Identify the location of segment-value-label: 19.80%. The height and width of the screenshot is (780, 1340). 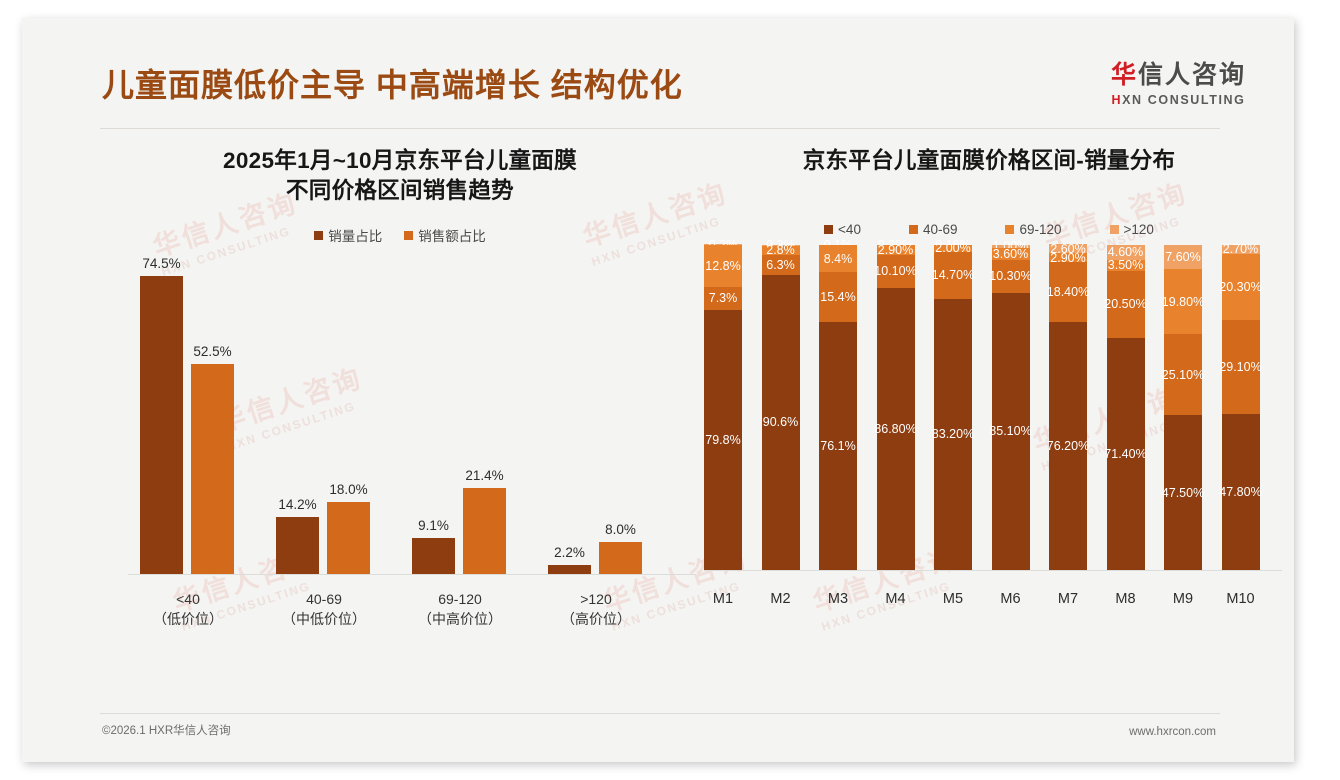
(1183, 301).